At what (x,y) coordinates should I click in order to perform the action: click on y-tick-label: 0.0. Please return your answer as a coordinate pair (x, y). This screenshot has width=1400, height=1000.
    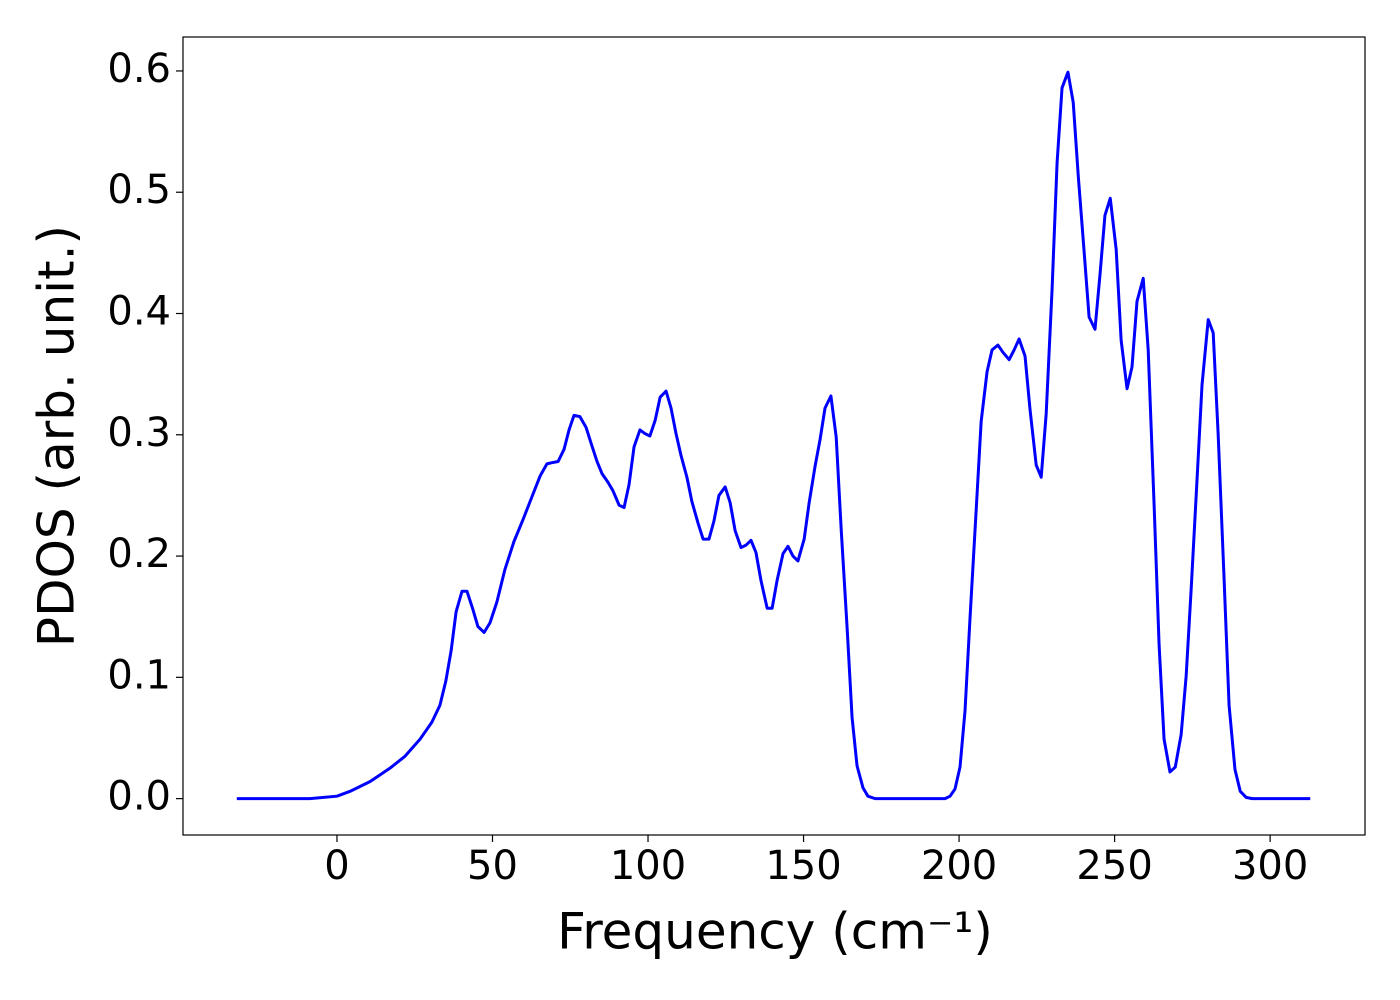
    Looking at the image, I should click on (139, 797).